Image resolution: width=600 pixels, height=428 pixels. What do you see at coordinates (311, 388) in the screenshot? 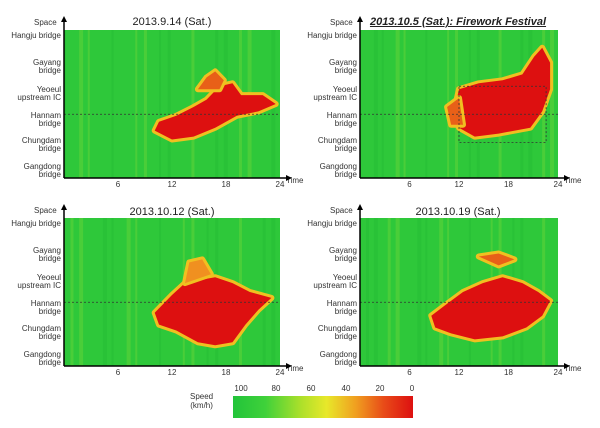
I see `legend-tick: 60` at bounding box center [311, 388].